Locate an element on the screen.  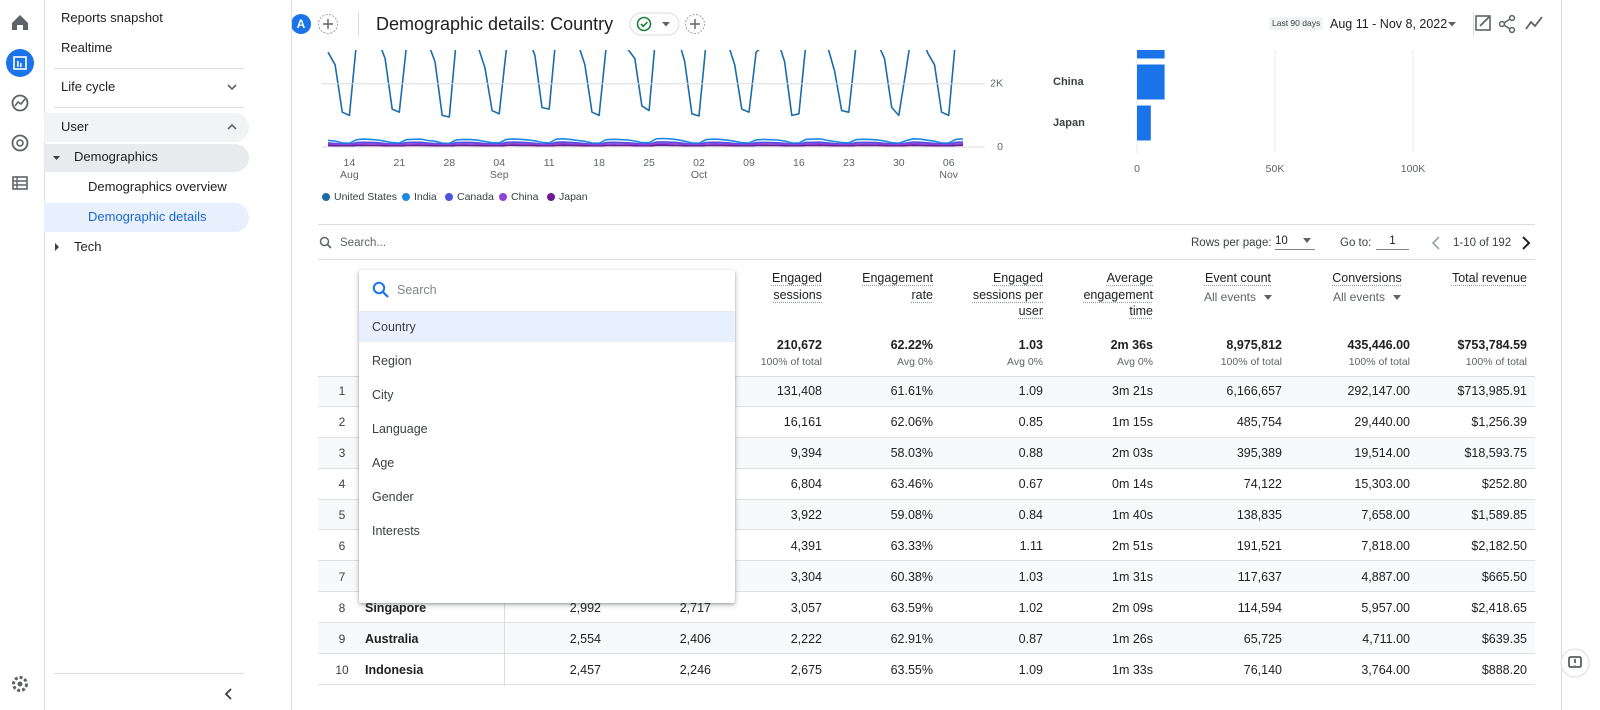
collapse-icon is located at coordinates (232, 127).